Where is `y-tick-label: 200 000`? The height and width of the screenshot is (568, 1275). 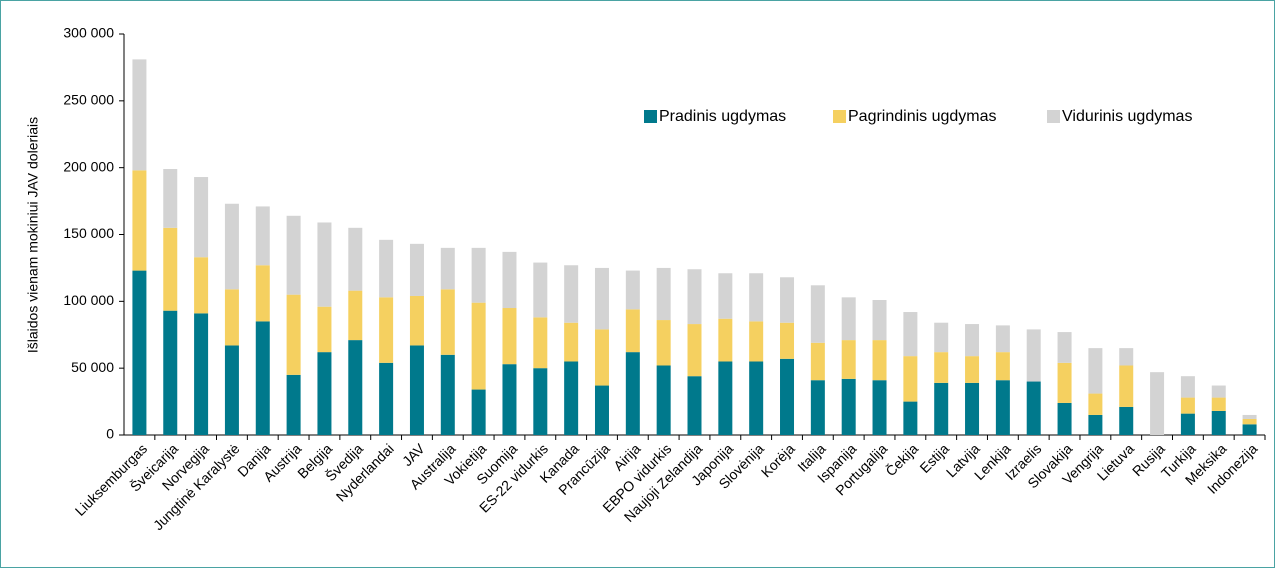
y-tick-label: 200 000 is located at coordinates (88, 166).